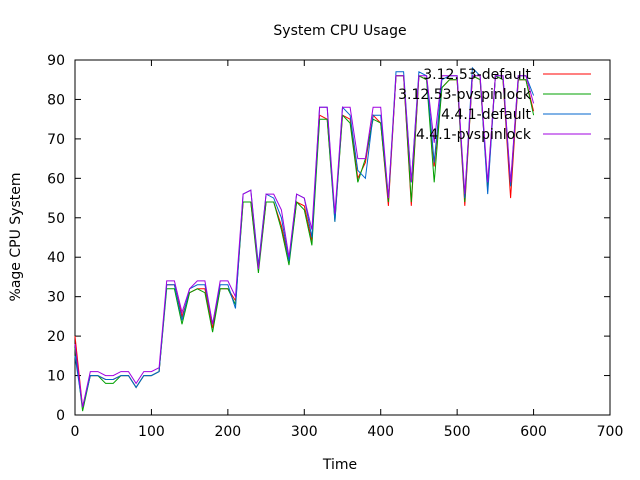  Describe the element at coordinates (380, 432) in the screenshot. I see `x-tick-label: 400` at that location.